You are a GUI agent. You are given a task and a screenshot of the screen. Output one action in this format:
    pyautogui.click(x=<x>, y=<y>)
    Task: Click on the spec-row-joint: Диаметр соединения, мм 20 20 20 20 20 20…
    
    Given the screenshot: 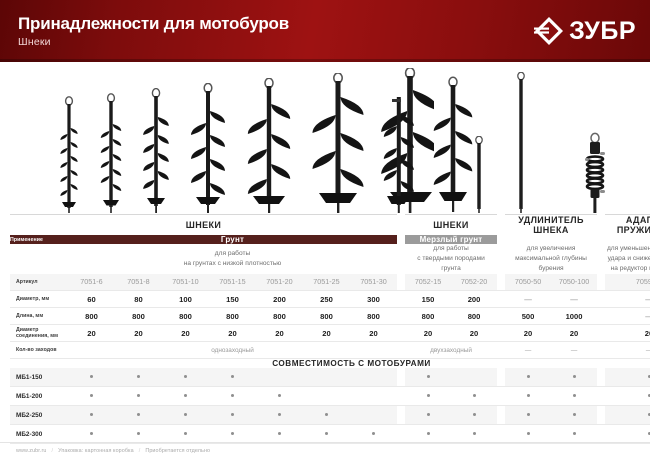 What is the action you would take?
    pyautogui.click(x=330, y=333)
    